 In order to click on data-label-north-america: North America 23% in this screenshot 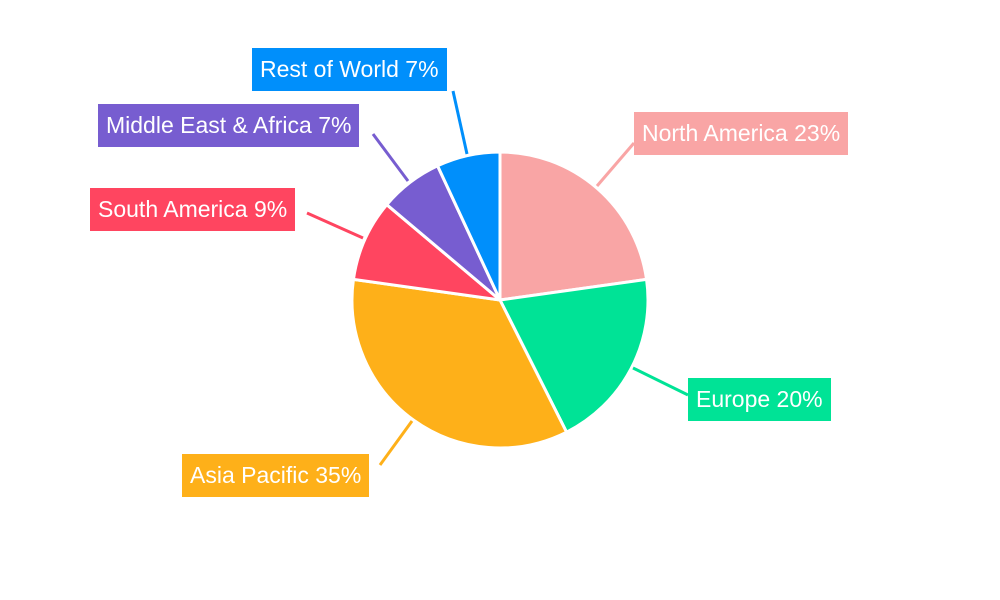, I will do `click(741, 133)`.